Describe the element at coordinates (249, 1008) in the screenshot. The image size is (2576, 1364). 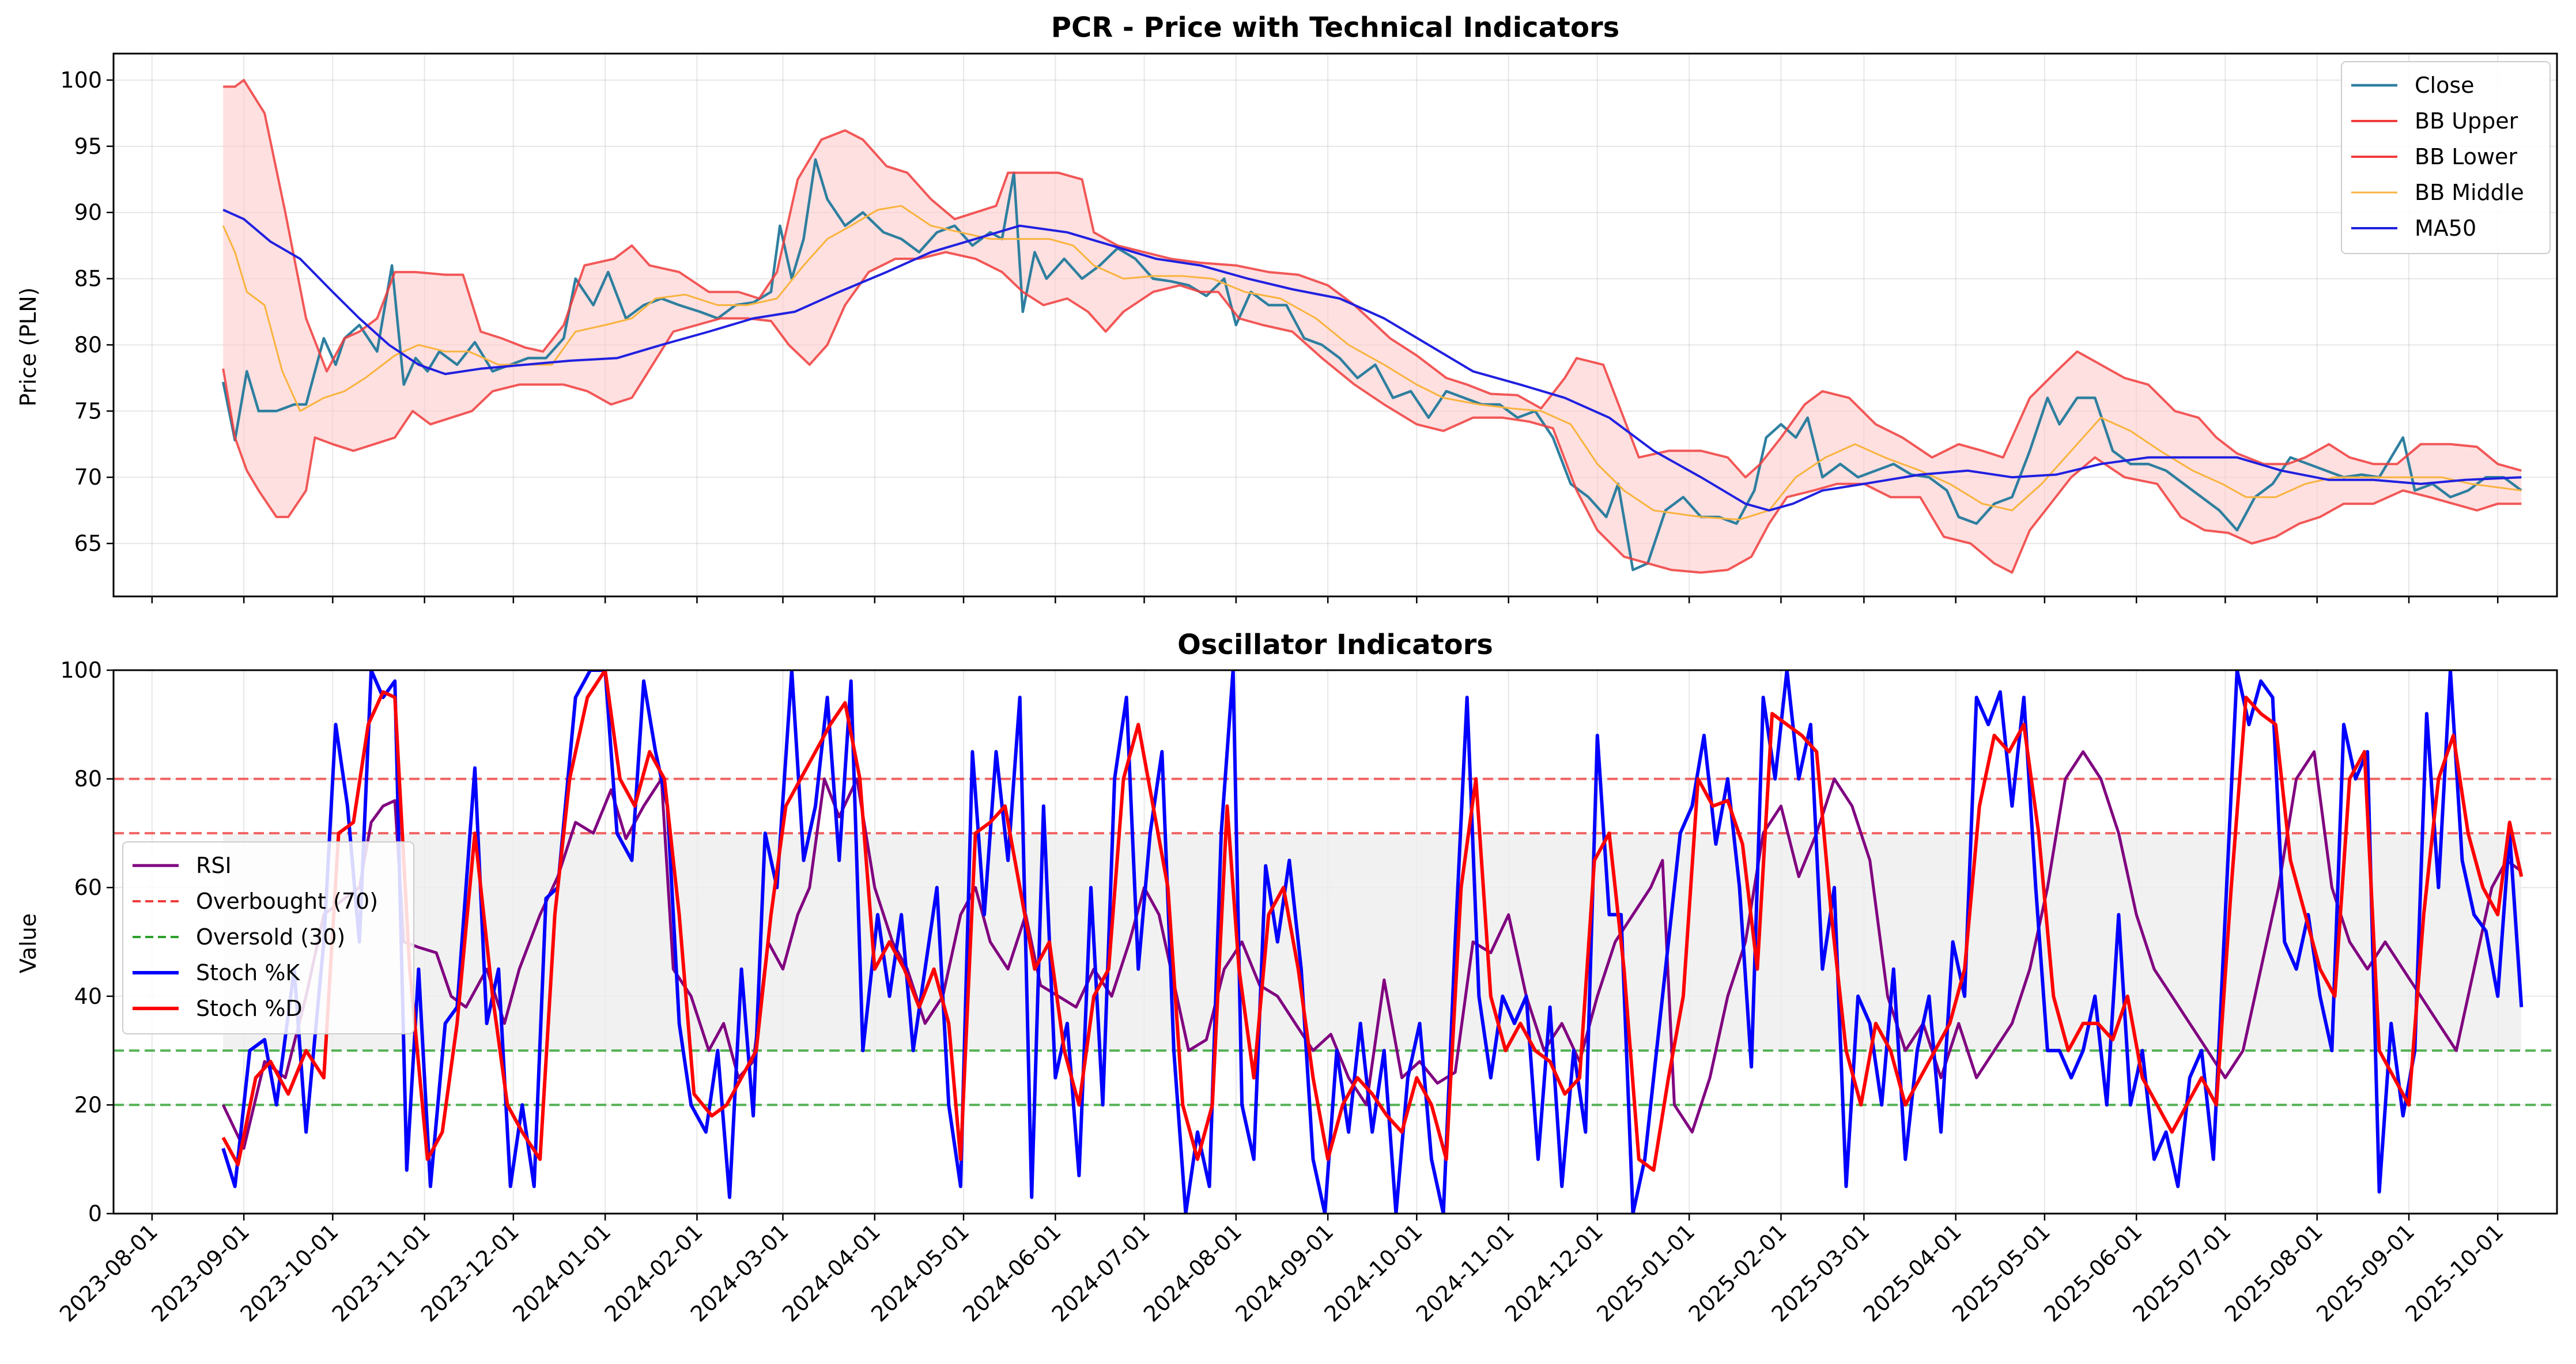
I see `legend-label: Stoch %D` at that location.